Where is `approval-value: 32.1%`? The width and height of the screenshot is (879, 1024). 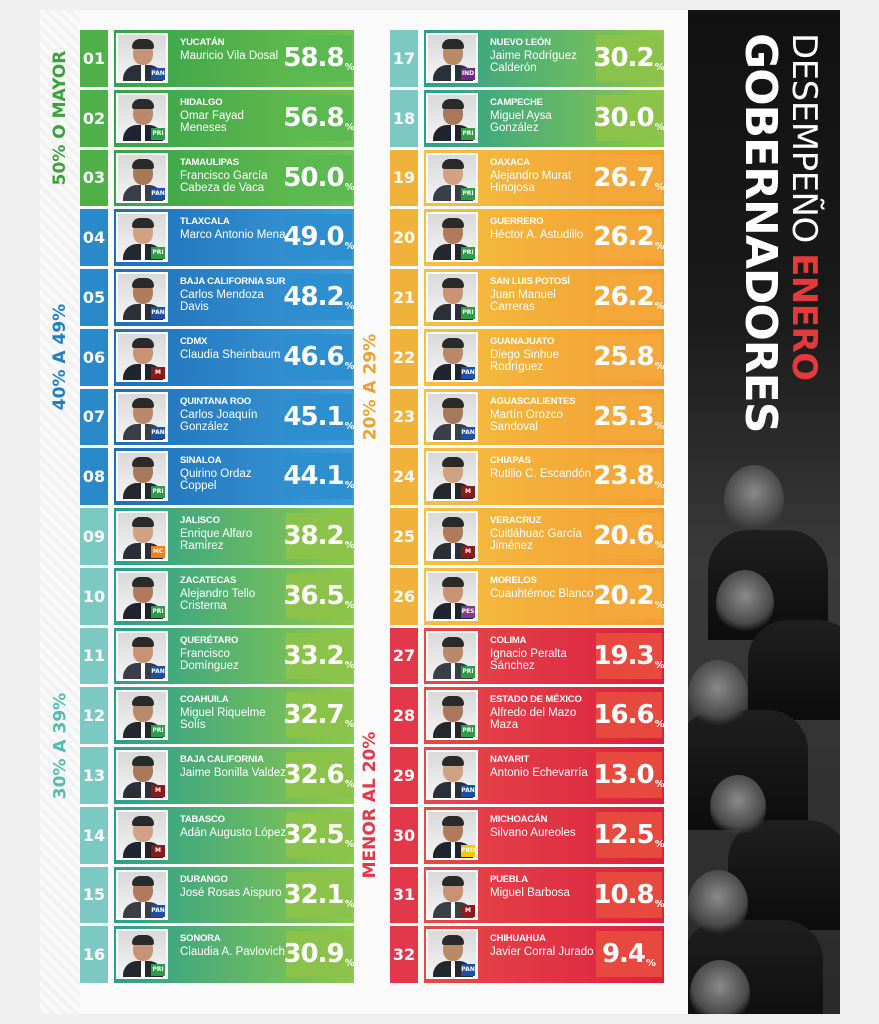
approval-value: 32.1% is located at coordinates (319, 894).